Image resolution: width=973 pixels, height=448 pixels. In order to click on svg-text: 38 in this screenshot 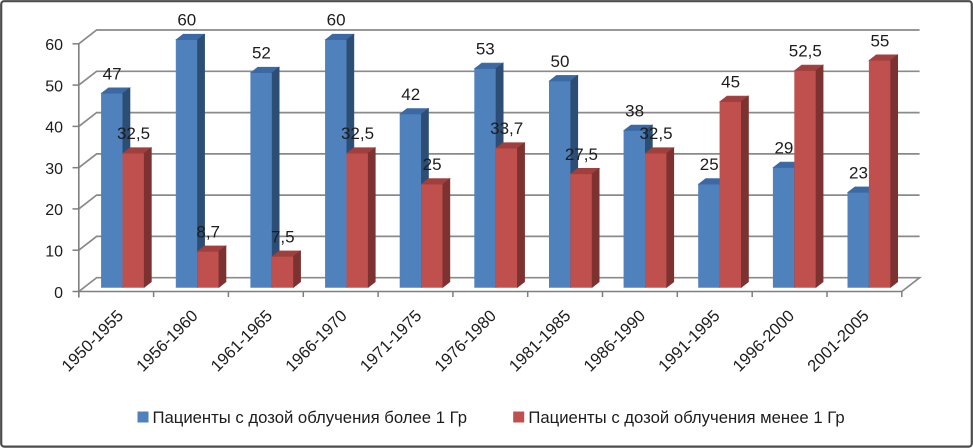, I will do `click(634, 110)`.